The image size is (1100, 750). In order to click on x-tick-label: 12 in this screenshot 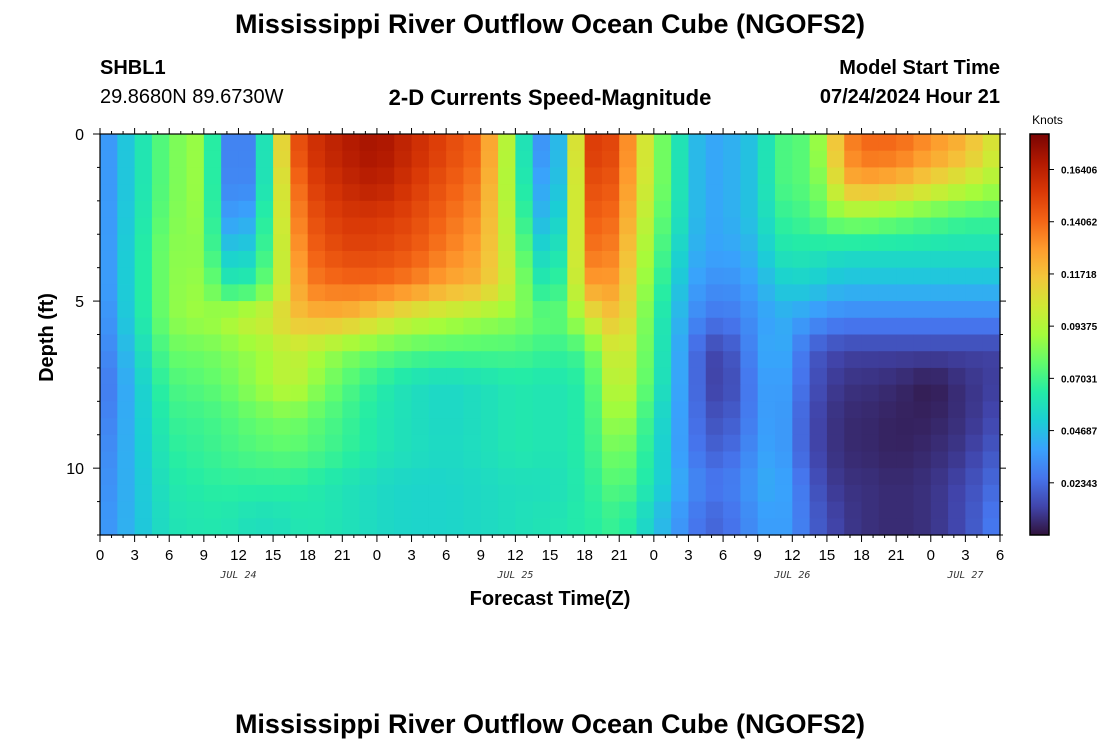, I will do `click(238, 555)`.